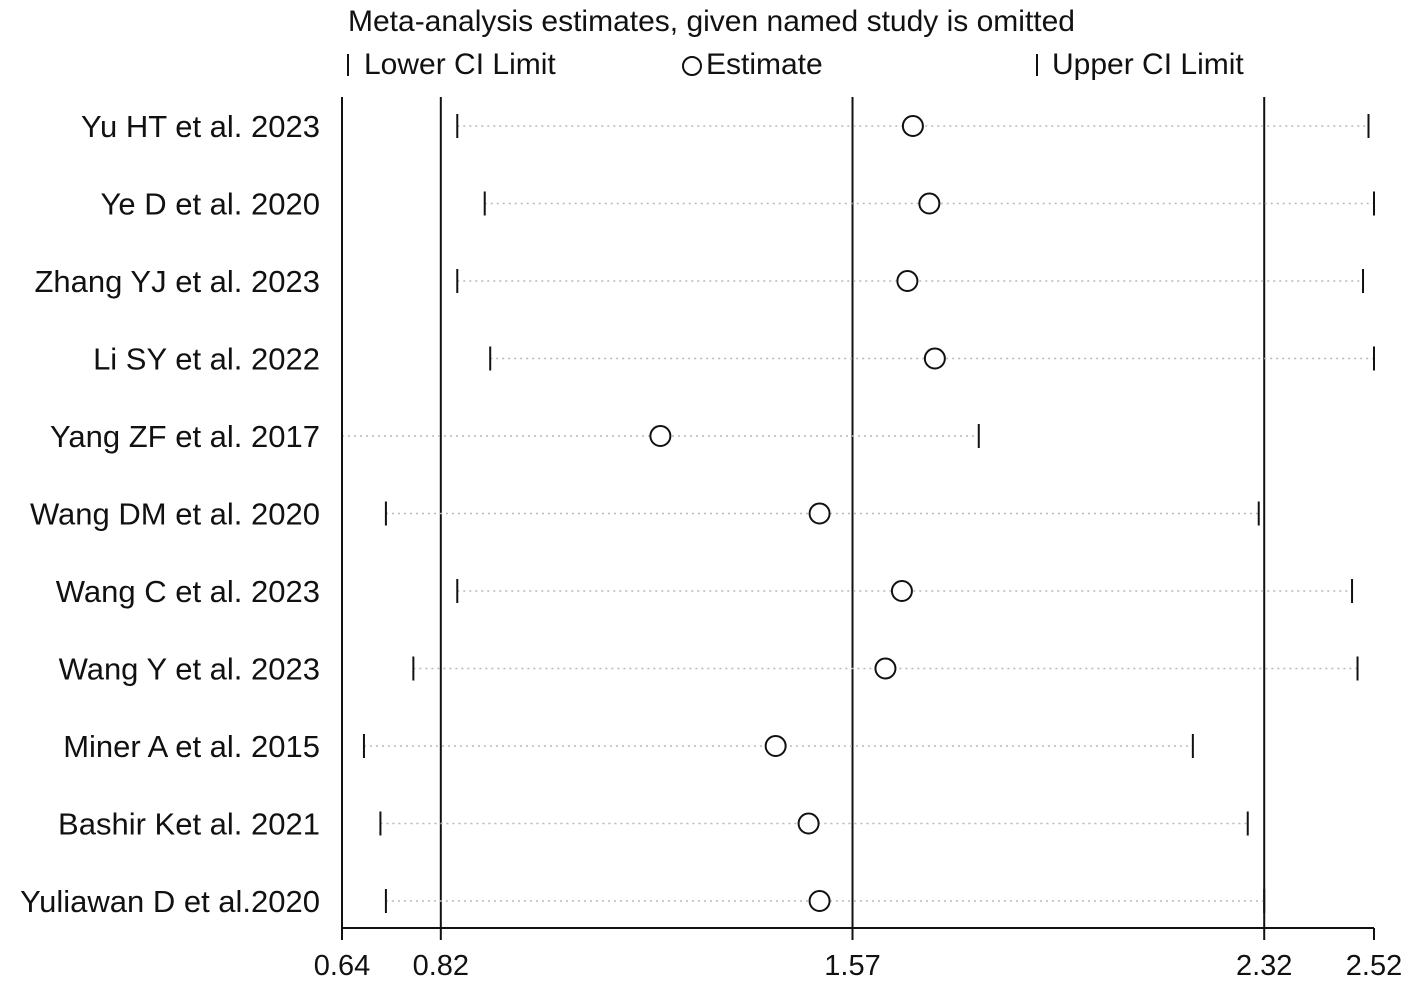 Image resolution: width=1418 pixels, height=983 pixels. I want to click on study-label: Wang C et al. 2023, so click(188, 591).